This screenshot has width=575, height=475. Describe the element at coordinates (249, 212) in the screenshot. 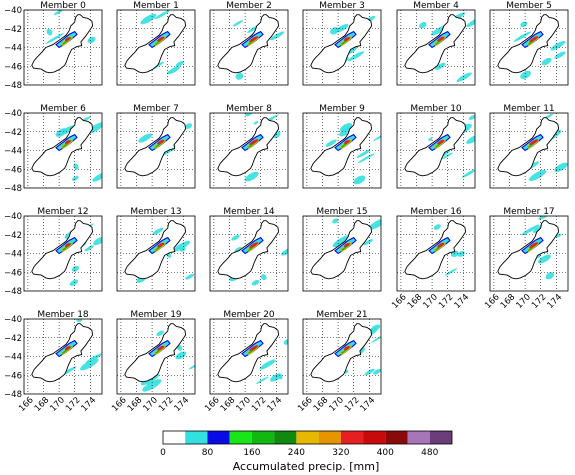

I see `panel-title: Member 14` at that location.